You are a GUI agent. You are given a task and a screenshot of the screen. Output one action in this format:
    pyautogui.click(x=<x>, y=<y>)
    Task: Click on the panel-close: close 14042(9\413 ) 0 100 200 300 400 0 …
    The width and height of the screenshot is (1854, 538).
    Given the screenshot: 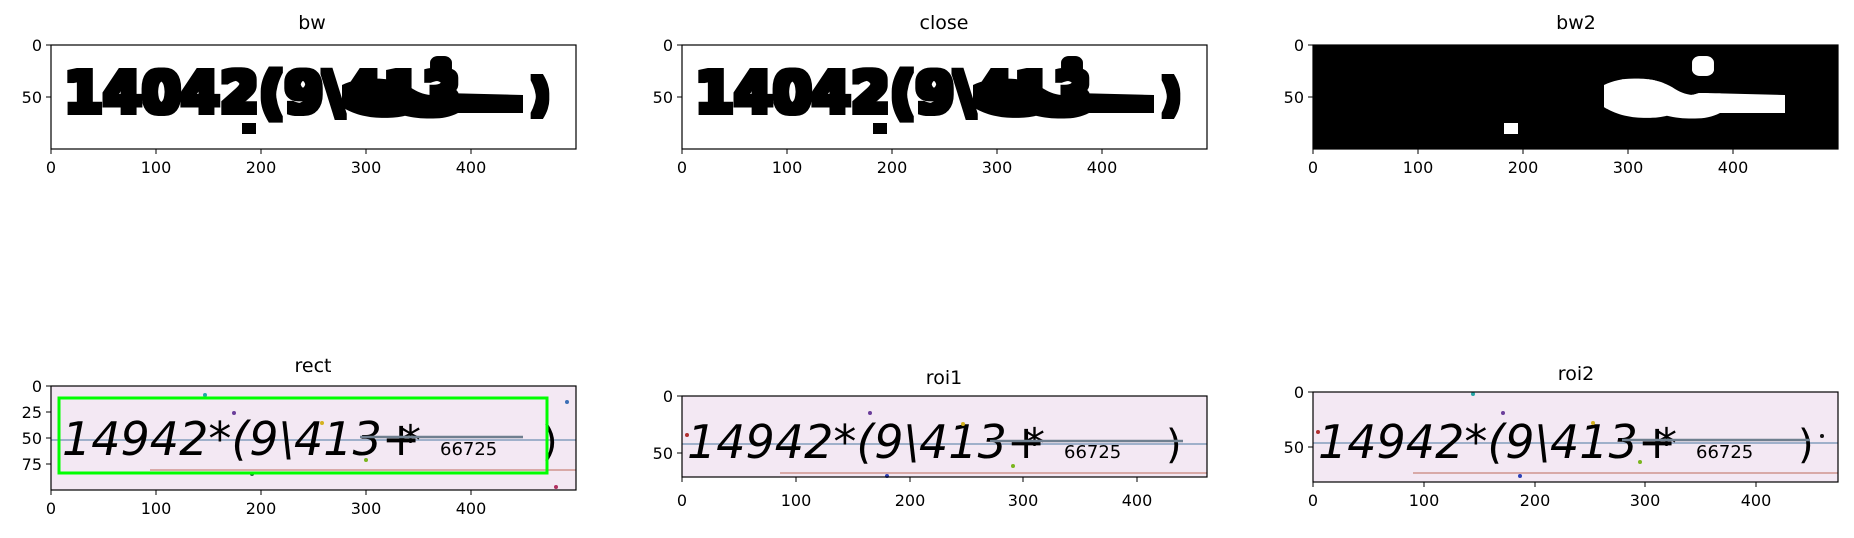 What is the action you would take?
    pyautogui.click(x=930, y=94)
    